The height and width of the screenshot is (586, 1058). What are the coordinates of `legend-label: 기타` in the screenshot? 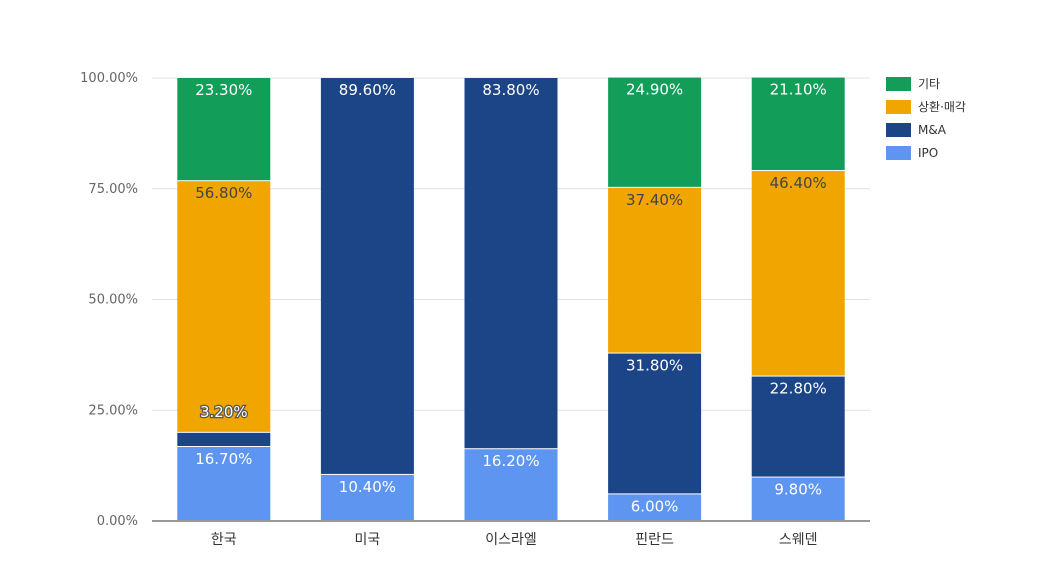 It's located at (929, 84).